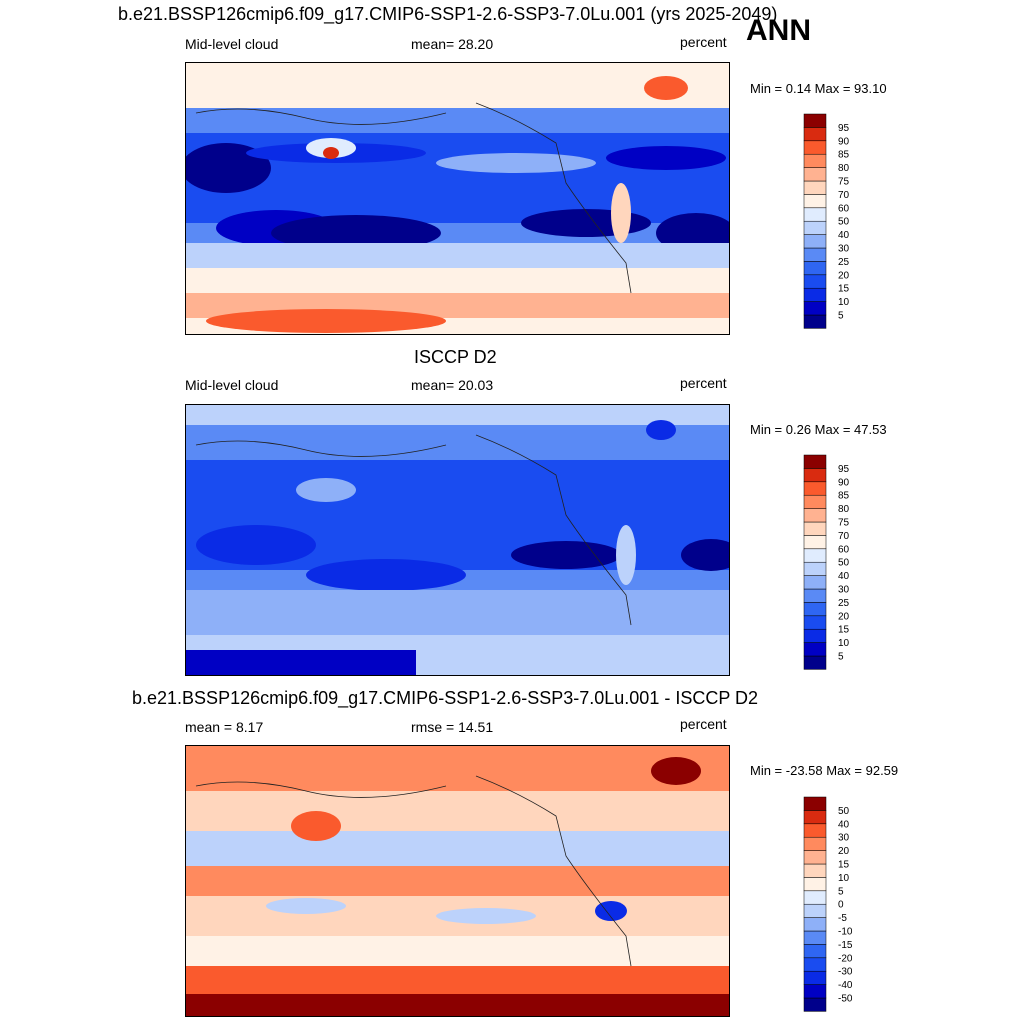  Describe the element at coordinates (457, 198) in the screenshot. I see `panel1-map-svg` at that location.